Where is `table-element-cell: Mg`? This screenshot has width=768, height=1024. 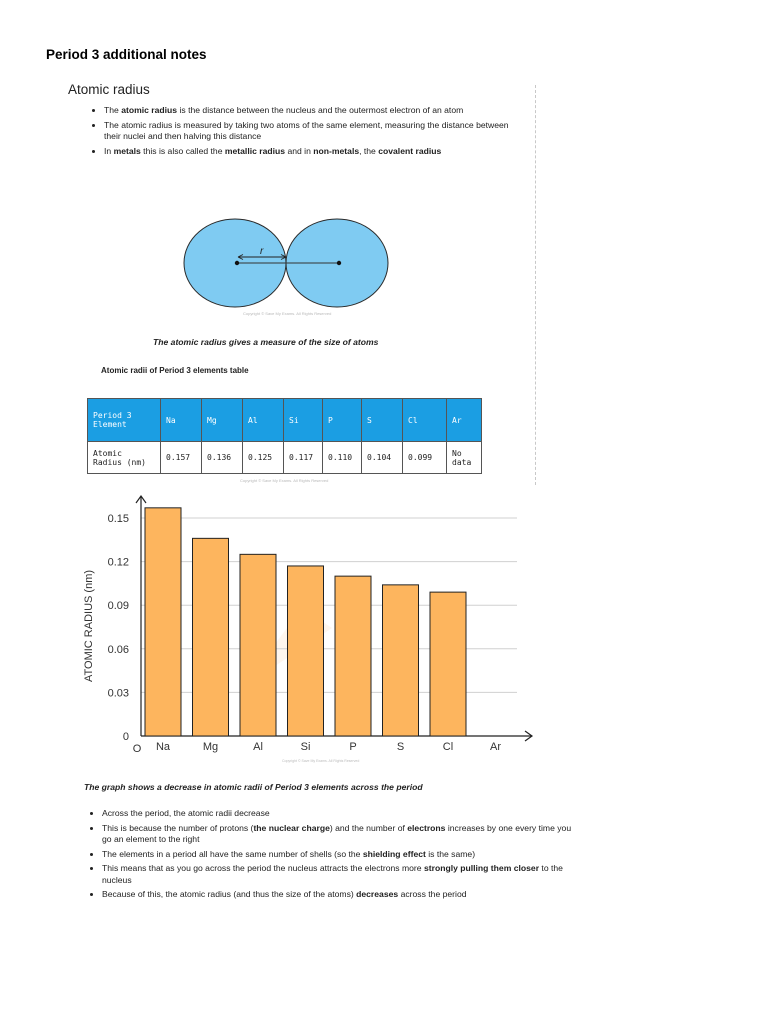 table-element-cell: Mg is located at coordinates (222, 420).